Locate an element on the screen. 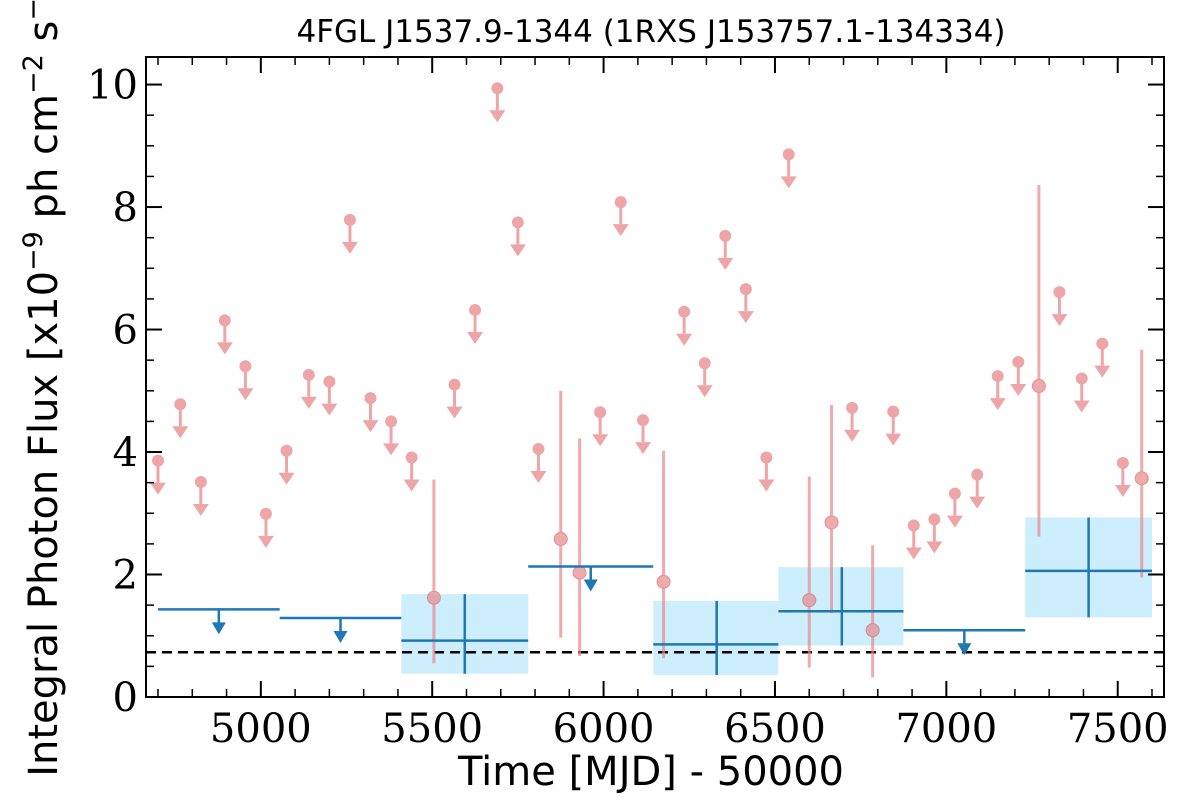 The height and width of the screenshot is (805, 1200). y-tick-label: 4 is located at coordinates (125, 453).